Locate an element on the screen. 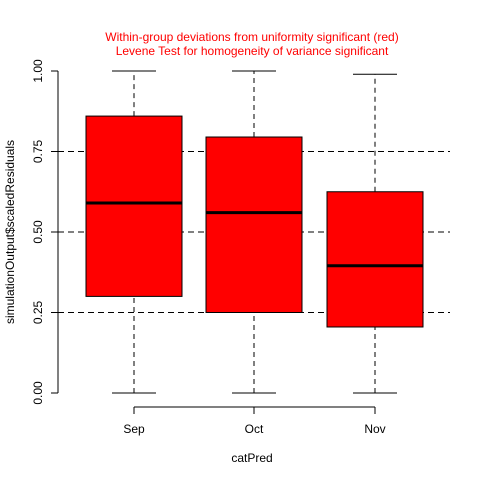 This screenshot has width=480, height=480. y-tick-label-2: 0.50 is located at coordinates (38, 232).